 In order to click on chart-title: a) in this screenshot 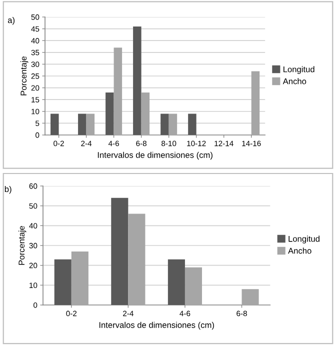, I will do `click(11, 21)`.